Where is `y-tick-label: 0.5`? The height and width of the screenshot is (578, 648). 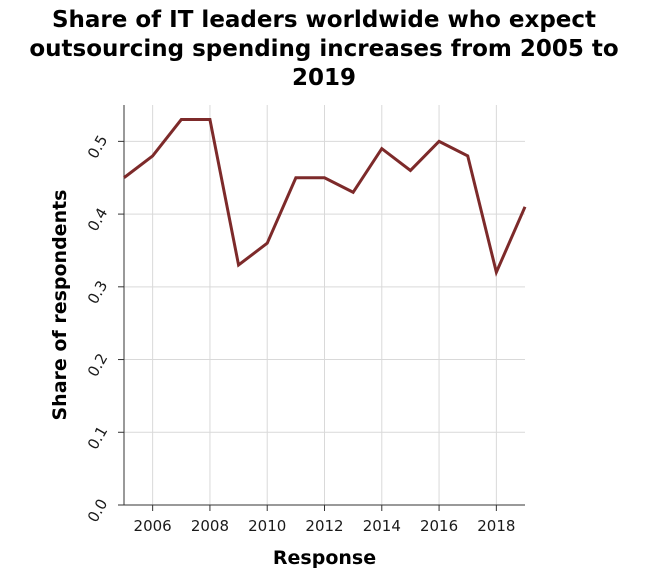 y-tick-label: 0.5 is located at coordinates (98, 147).